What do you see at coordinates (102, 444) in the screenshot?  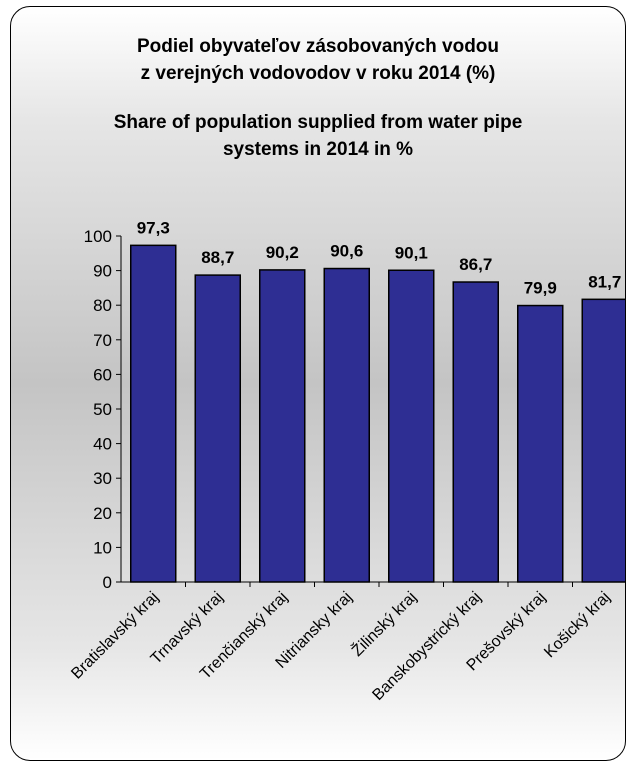 I see `y-tick-label: 40` at bounding box center [102, 444].